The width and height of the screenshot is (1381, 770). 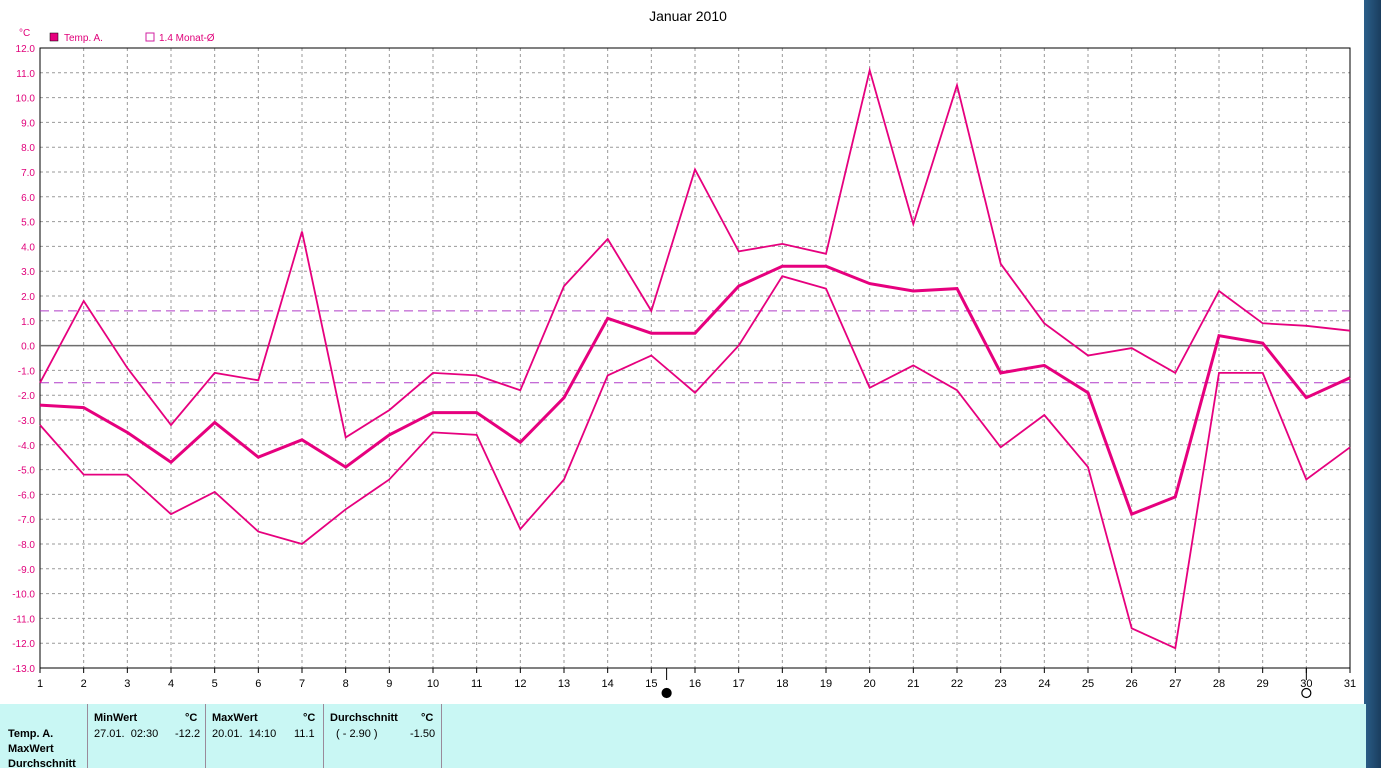 What do you see at coordinates (870, 684) in the screenshot?
I see `x-tick-label: 20` at bounding box center [870, 684].